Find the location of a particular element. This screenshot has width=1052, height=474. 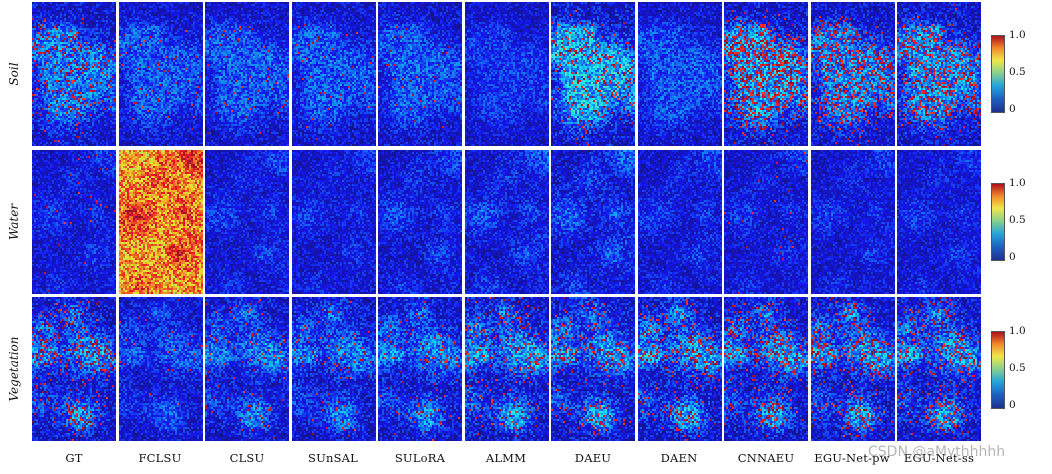

watermark: CSDN @aMythhhhh is located at coordinates (937, 452).